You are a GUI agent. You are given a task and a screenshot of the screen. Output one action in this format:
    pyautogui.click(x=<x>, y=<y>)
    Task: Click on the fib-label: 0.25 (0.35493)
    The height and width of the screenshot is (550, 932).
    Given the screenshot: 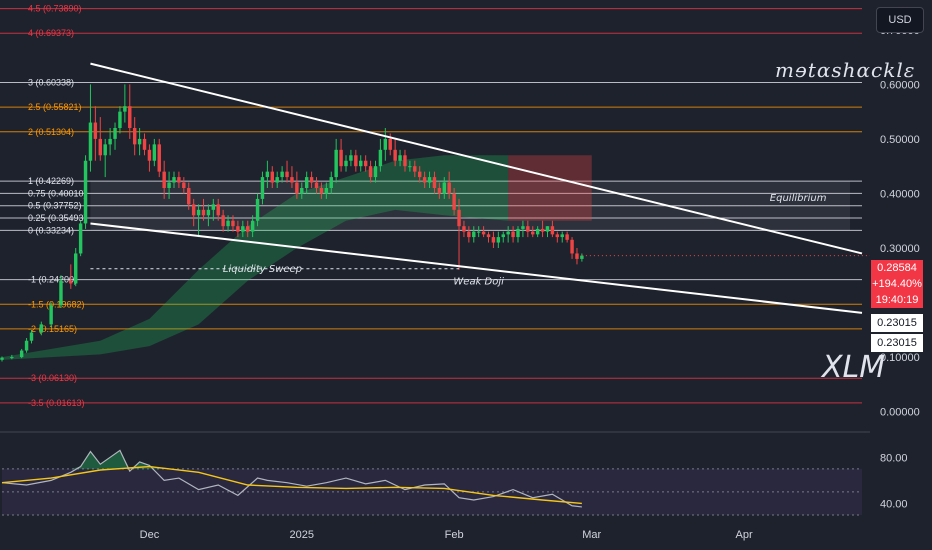 What is the action you would take?
    pyautogui.click(x=57, y=218)
    